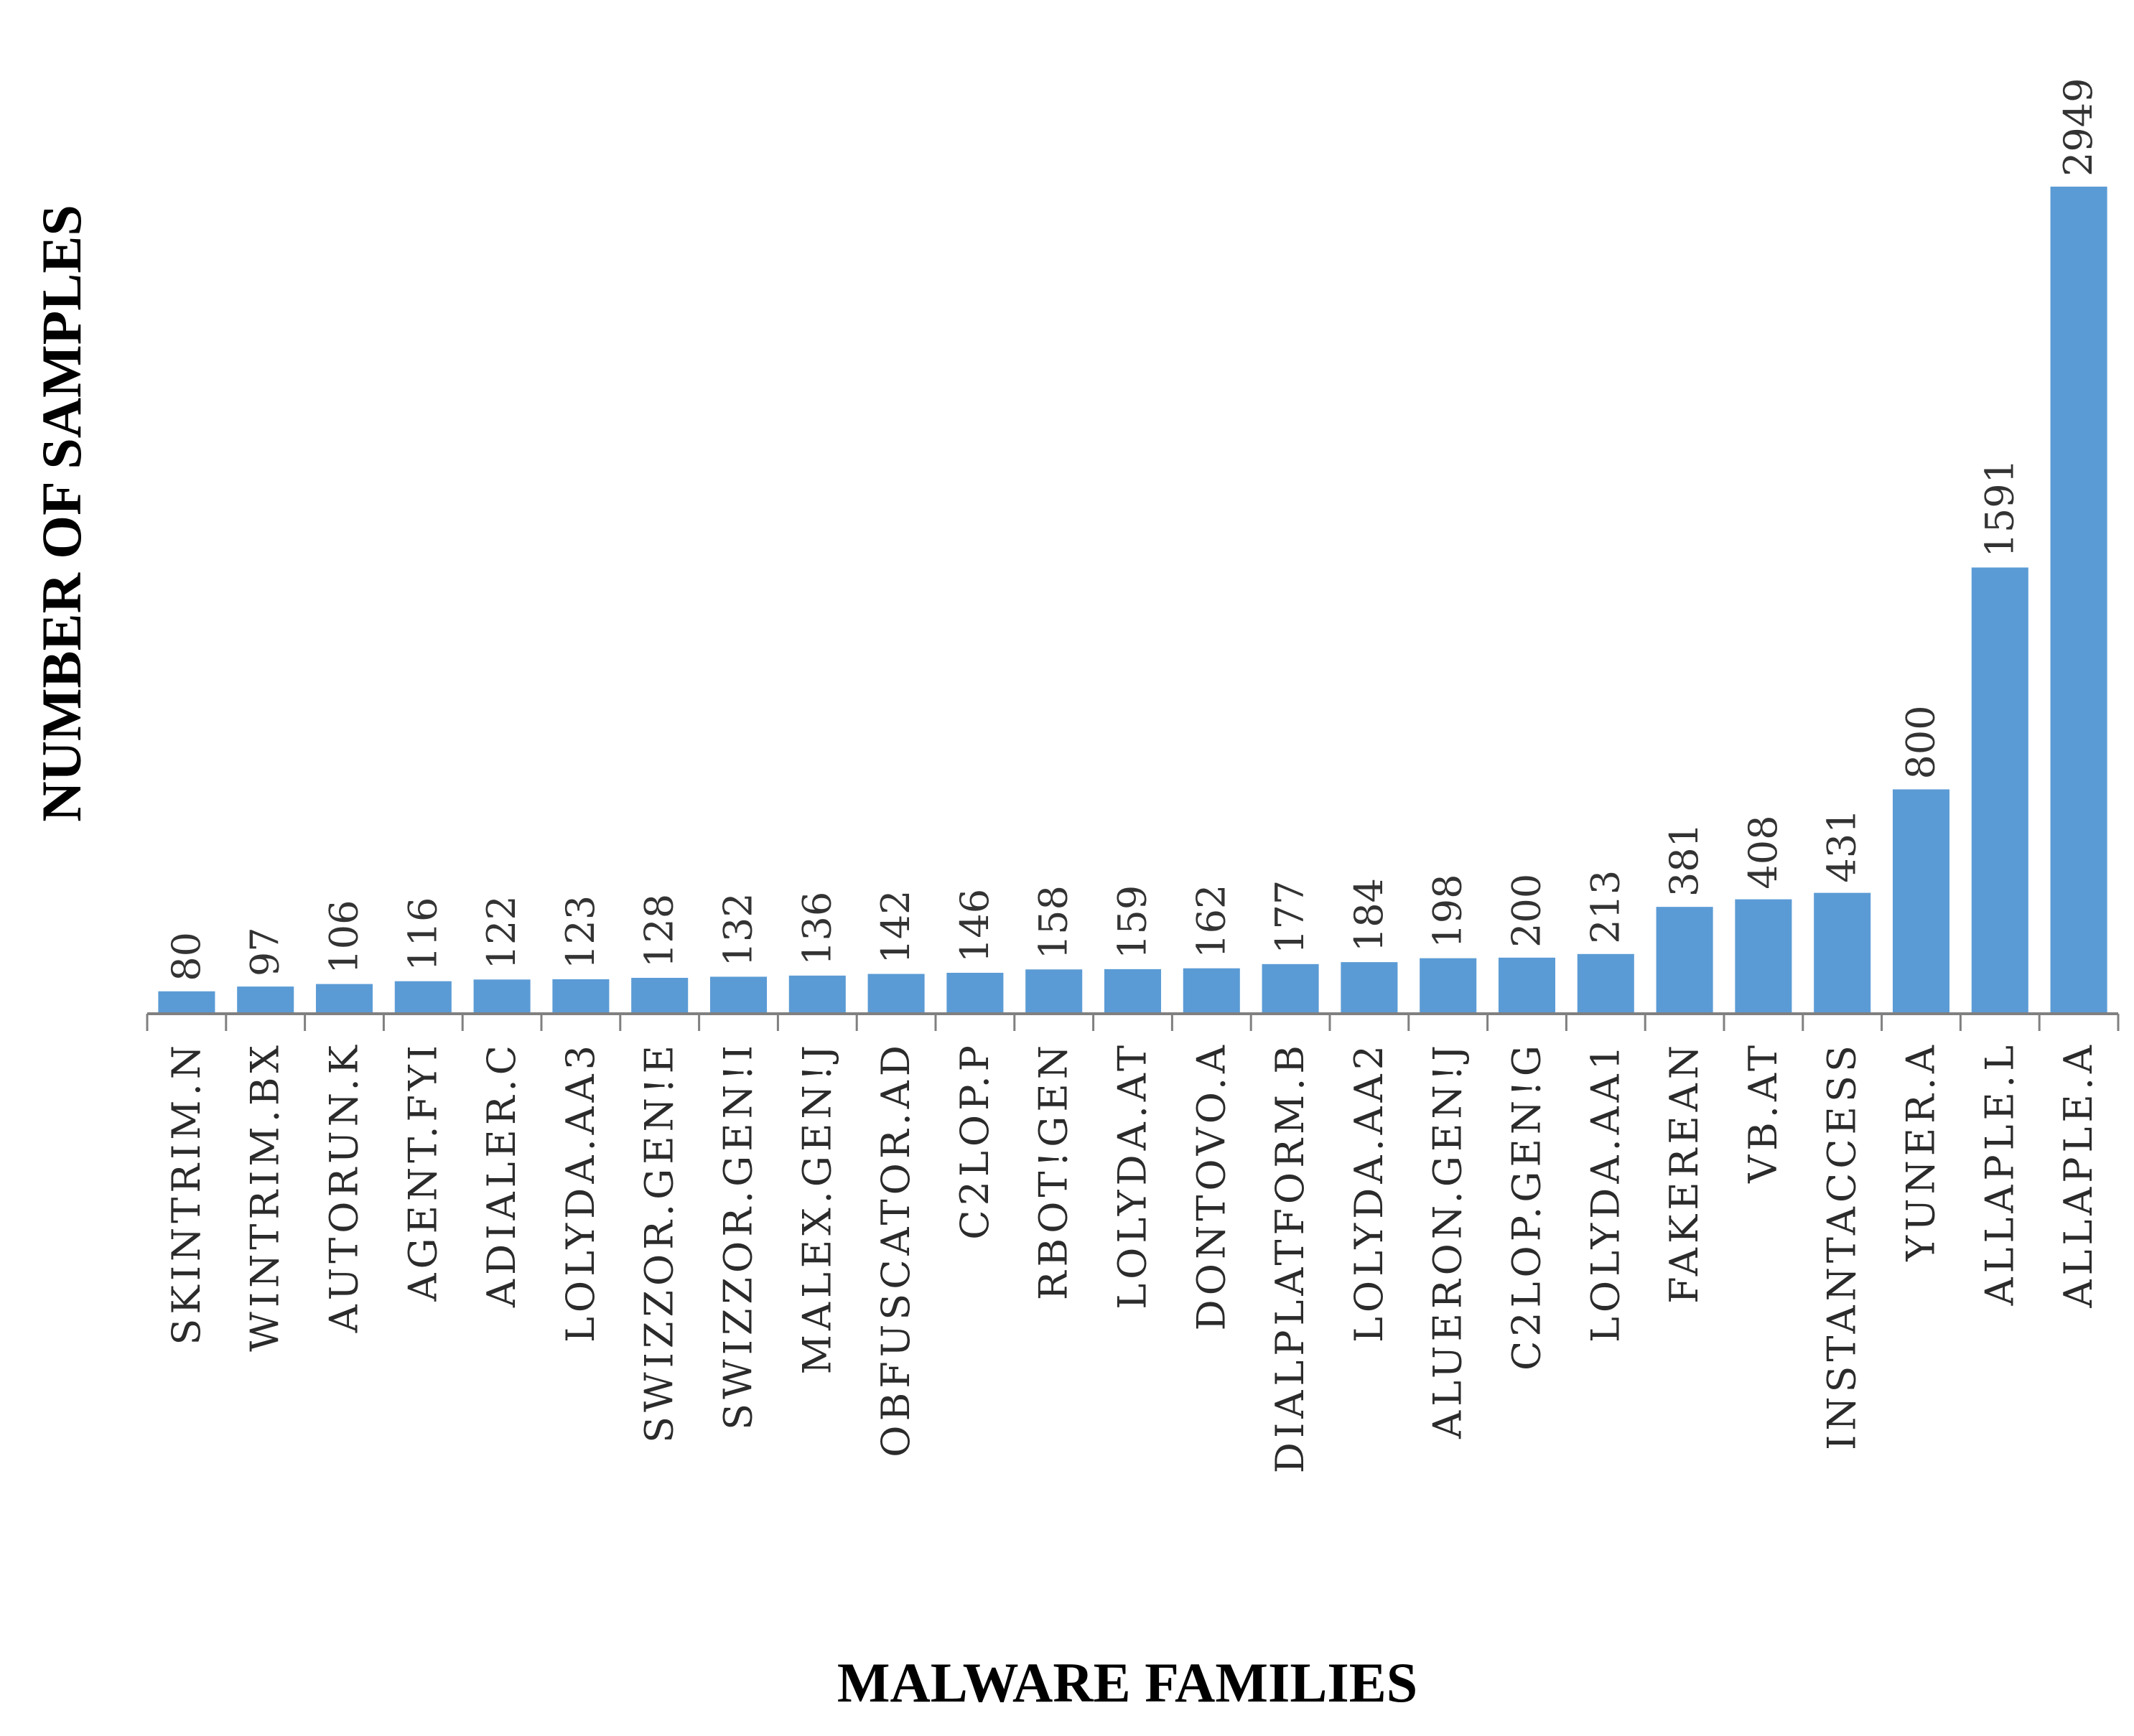 The width and height of the screenshot is (2134, 1736). I want to click on bar-malex-gen-j, so click(817, 994).